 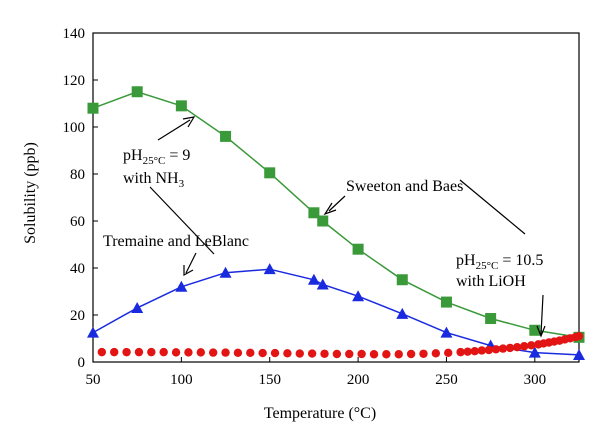 I want to click on annotation-lioh: with LiOH, so click(x=491, y=281).